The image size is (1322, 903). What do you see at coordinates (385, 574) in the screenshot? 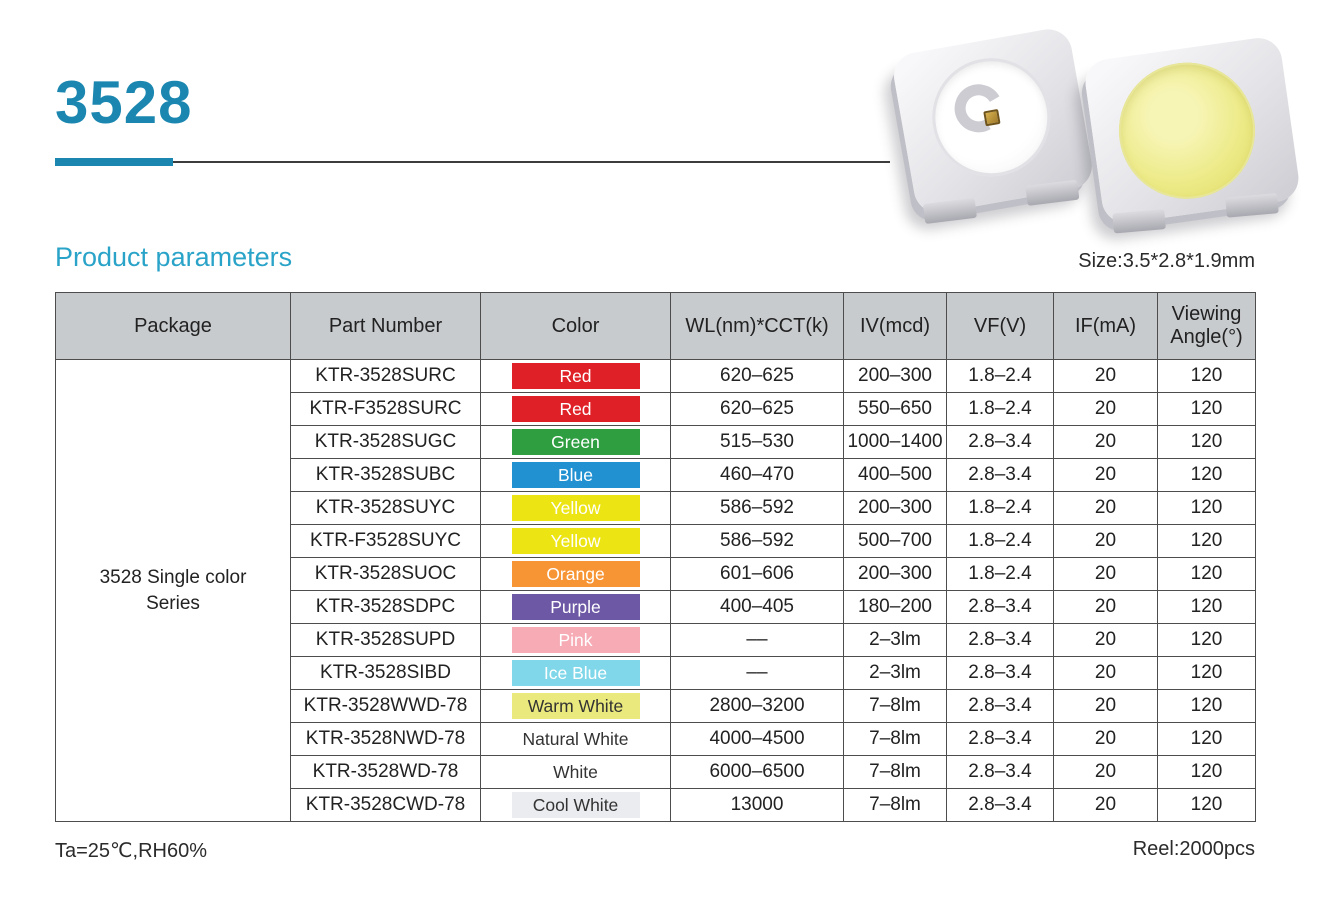
I see `part-number-cell: KTR-3528SUOC` at bounding box center [385, 574].